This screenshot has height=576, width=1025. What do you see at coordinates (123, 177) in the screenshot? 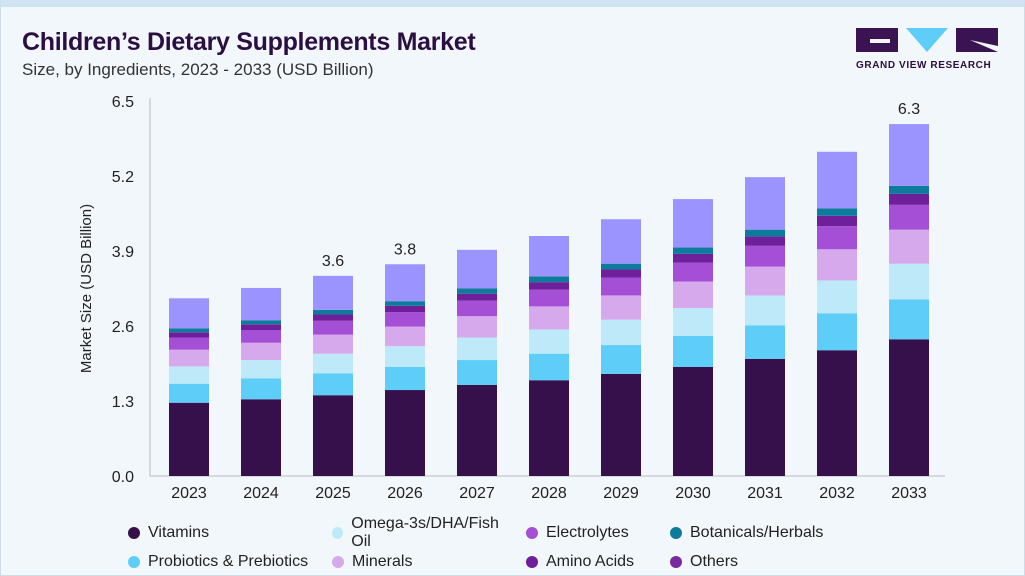
I see `y-tick-label: 5.2` at bounding box center [123, 177].